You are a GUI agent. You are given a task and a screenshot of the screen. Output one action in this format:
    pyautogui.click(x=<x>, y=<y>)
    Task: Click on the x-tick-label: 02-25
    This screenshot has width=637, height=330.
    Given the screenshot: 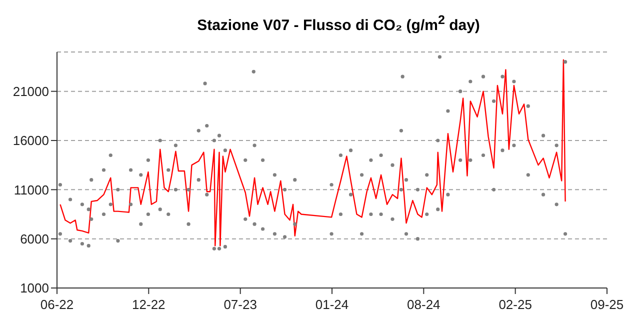 What is the action you would take?
    pyautogui.click(x=515, y=304)
    